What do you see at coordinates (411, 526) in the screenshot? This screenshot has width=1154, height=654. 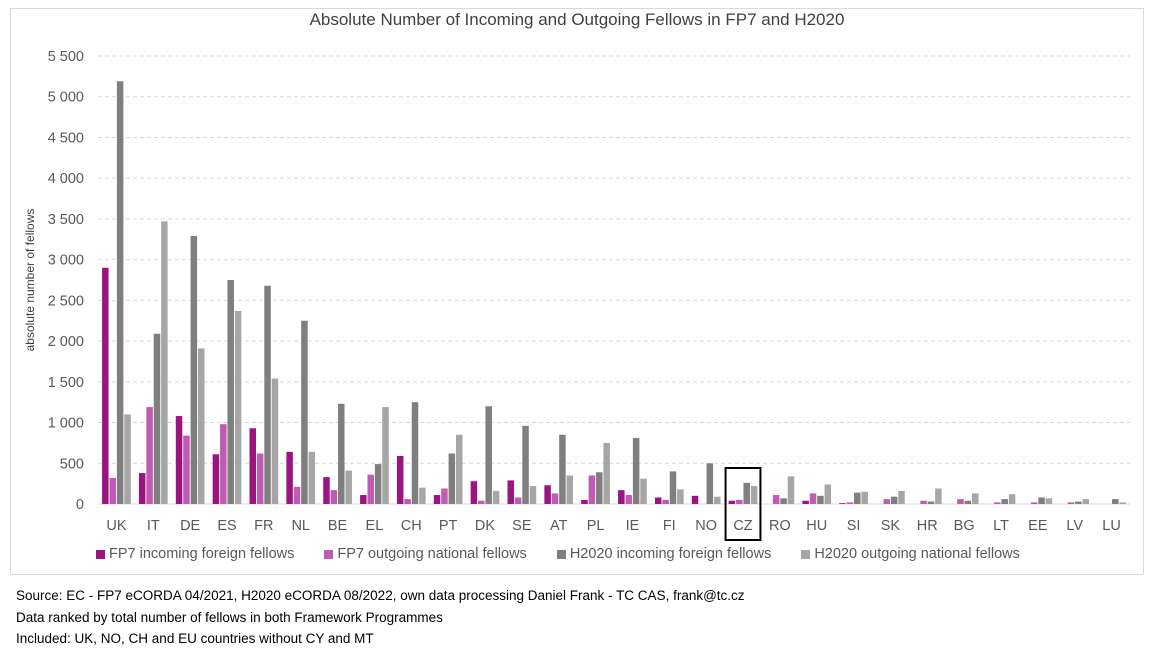 I see `x-tick-label: CH` at bounding box center [411, 526].